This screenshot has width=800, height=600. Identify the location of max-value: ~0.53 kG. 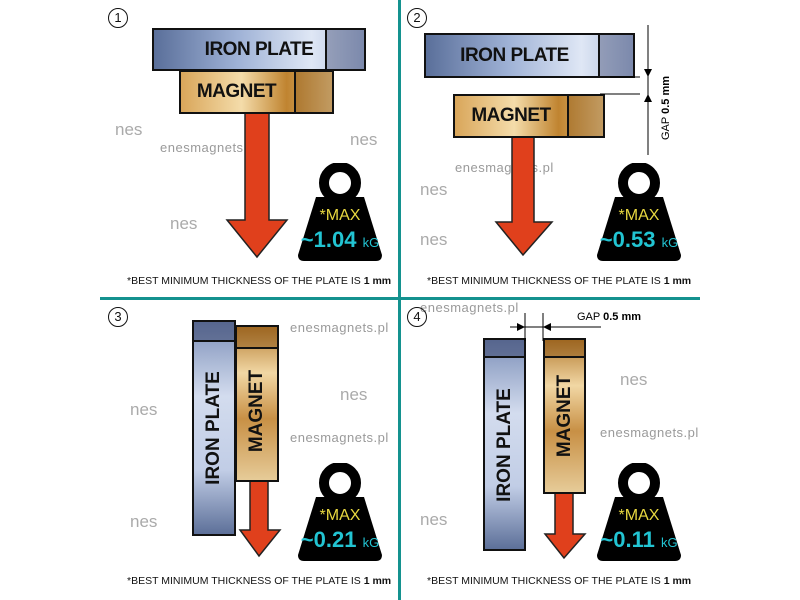
(639, 239).